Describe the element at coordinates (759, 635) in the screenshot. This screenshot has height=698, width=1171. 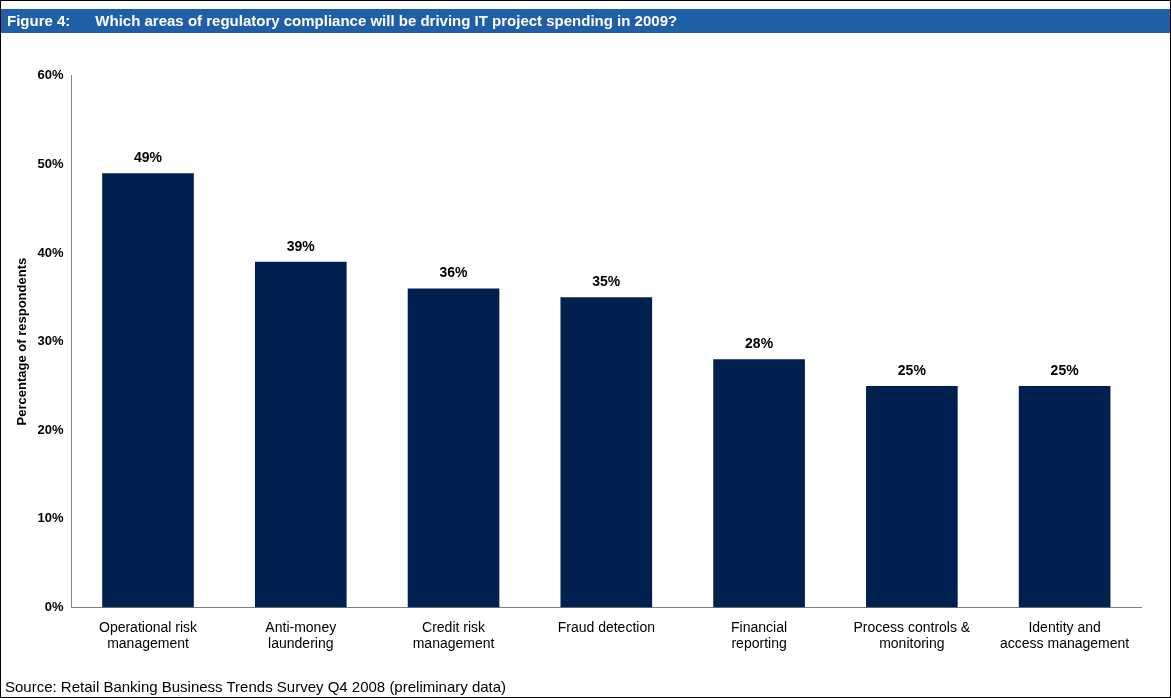
I see `x-tick-label: Financial reporting` at that location.